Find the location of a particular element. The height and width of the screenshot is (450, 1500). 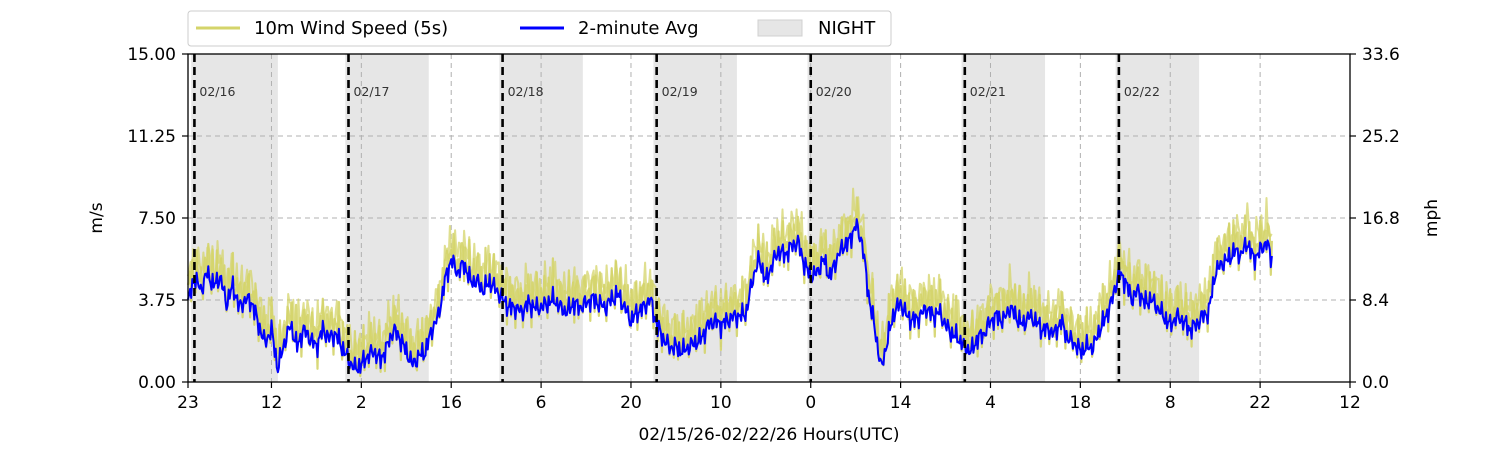

night-band is located at coordinates (1157, 218).